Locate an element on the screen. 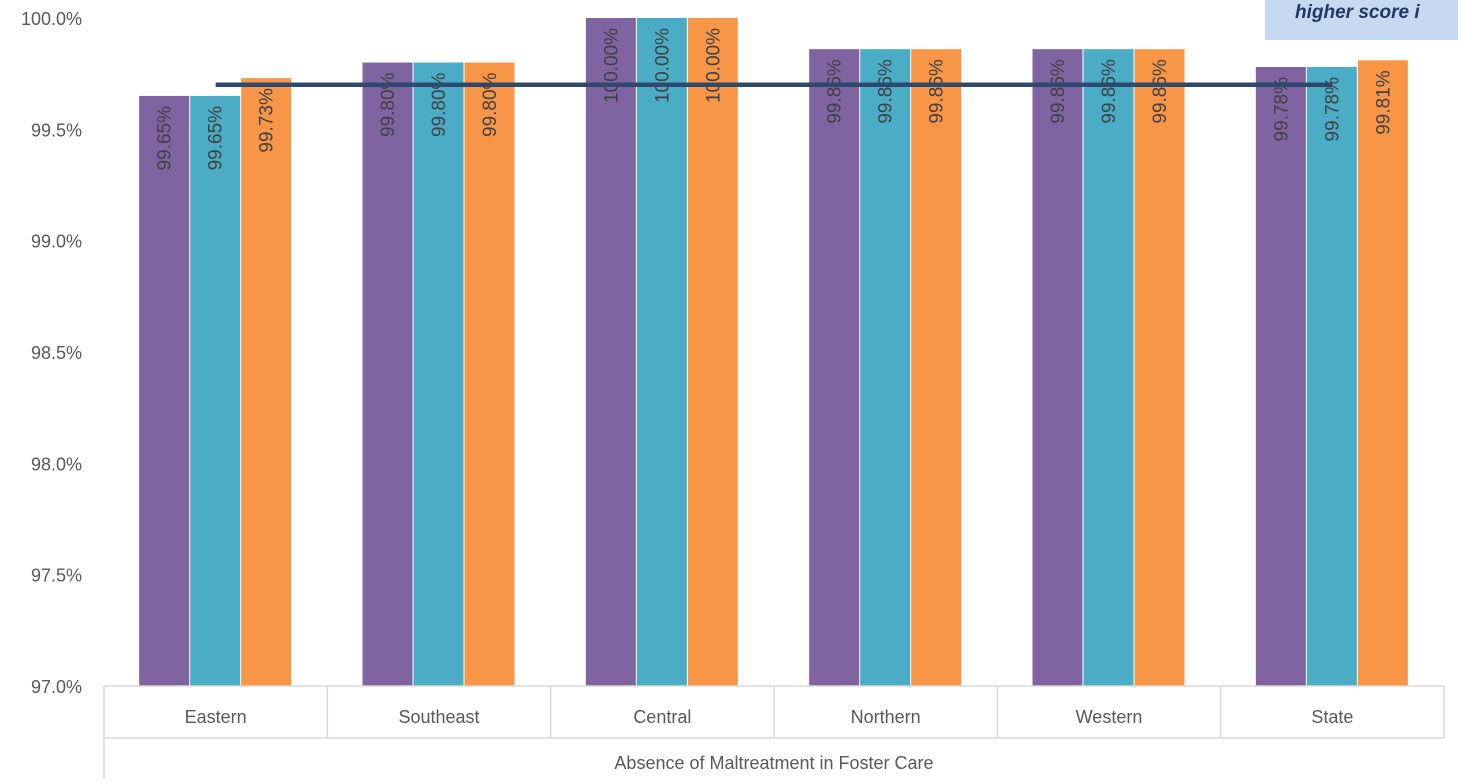 The width and height of the screenshot is (1458, 783). y-tick-label: 99.0% is located at coordinates (56, 242).